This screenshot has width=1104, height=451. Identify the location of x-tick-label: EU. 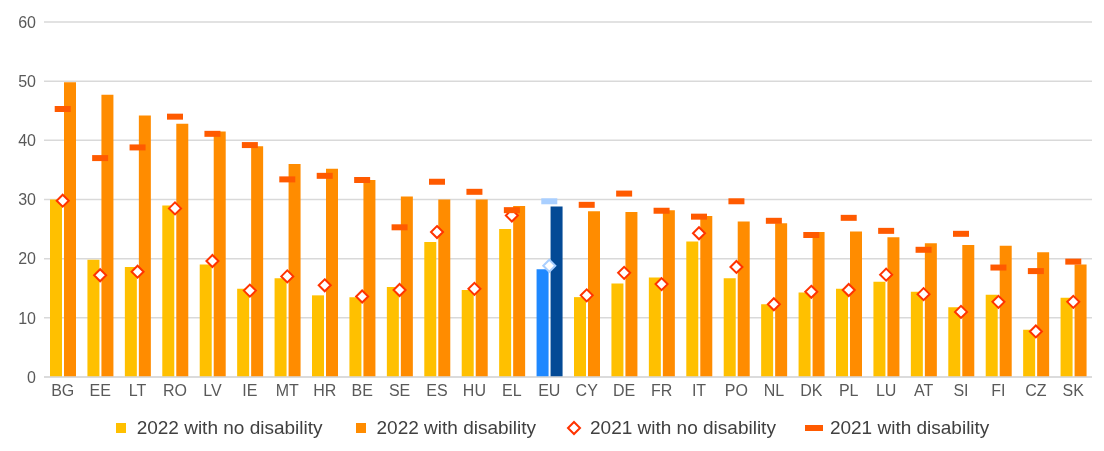
(549, 391).